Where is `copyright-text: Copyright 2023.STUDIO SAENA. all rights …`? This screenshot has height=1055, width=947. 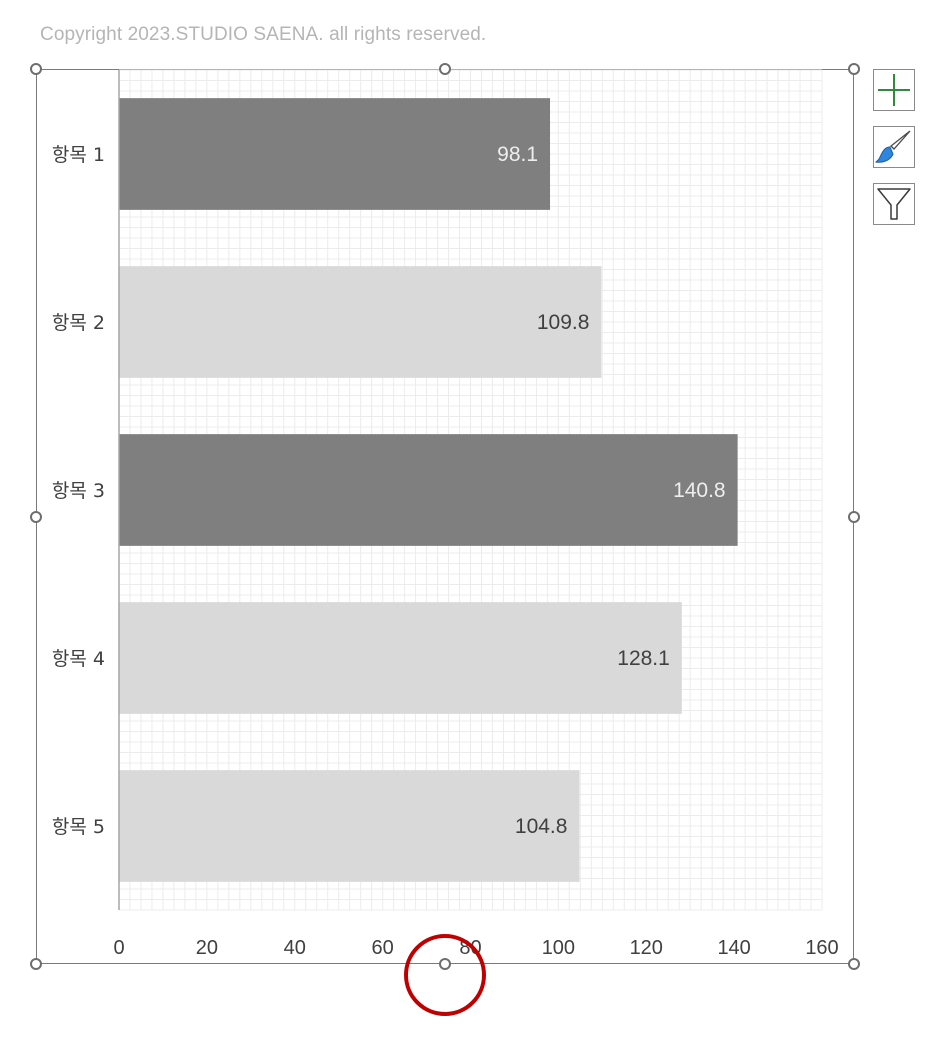
copyright-text: Copyright 2023.STUDIO SAENA. all rights … is located at coordinates (263, 34).